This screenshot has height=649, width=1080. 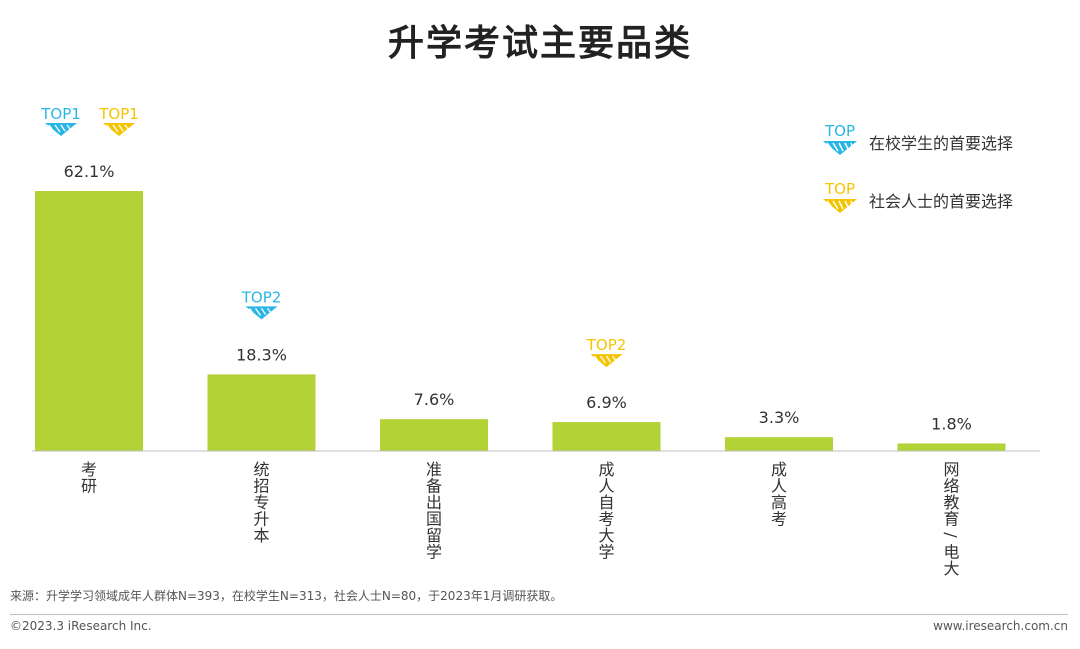 I want to click on footer-divider, so click(x=539, y=614).